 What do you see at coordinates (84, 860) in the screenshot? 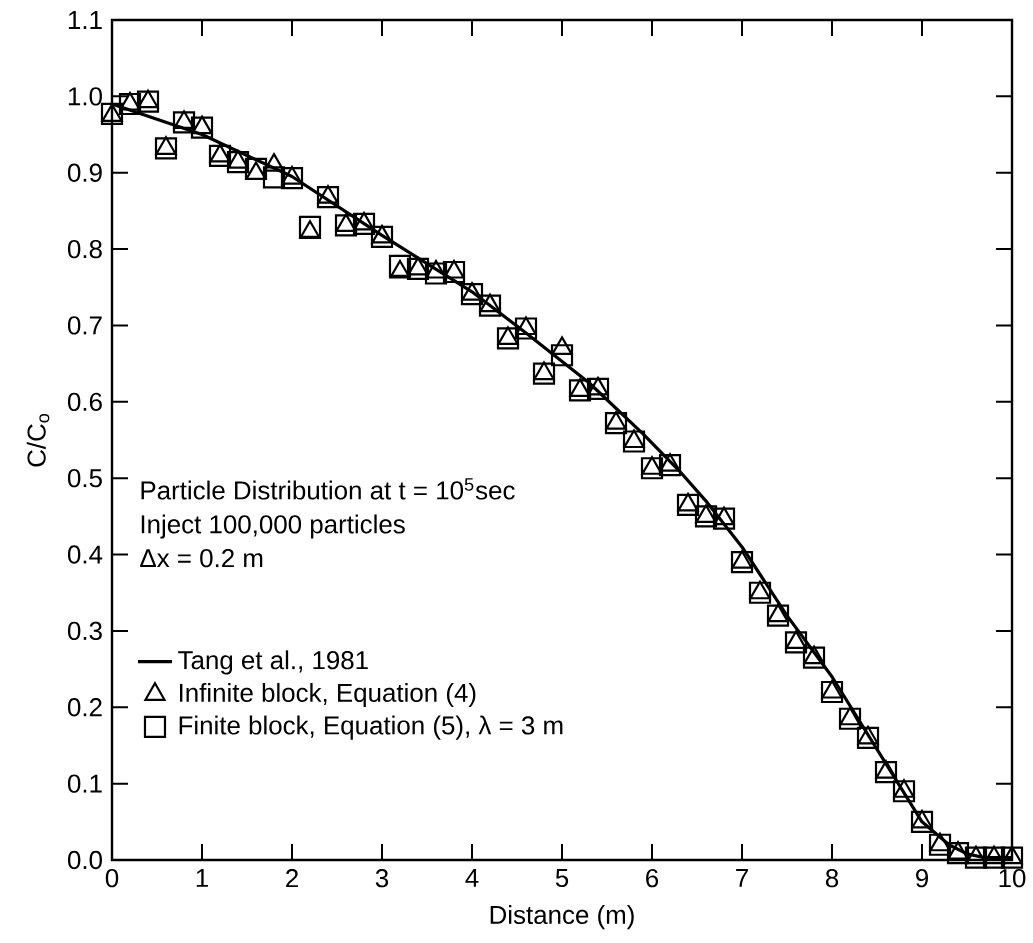
I see `y-tick-label: 0.0` at bounding box center [84, 860].